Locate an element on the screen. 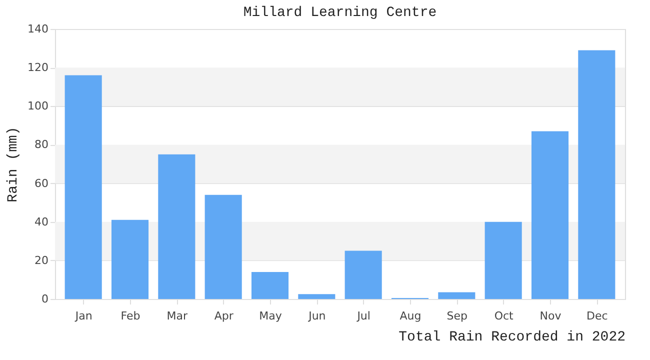  y-tick-label: 80 is located at coordinates (41, 145).